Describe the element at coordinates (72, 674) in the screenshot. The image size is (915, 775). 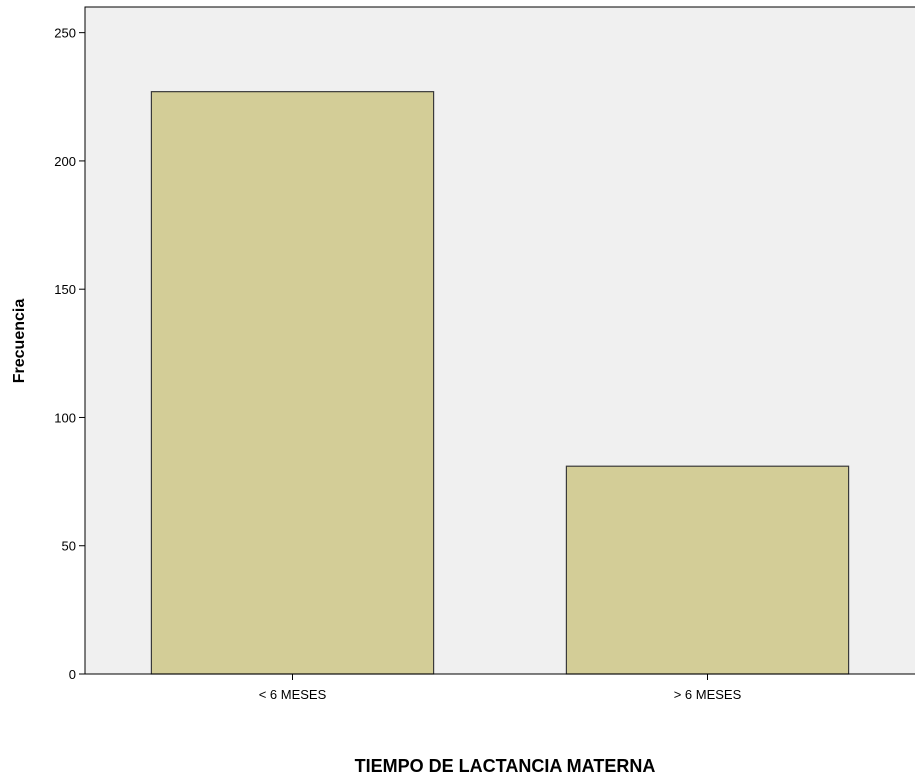
I see `y-tick-label: 0` at that location.